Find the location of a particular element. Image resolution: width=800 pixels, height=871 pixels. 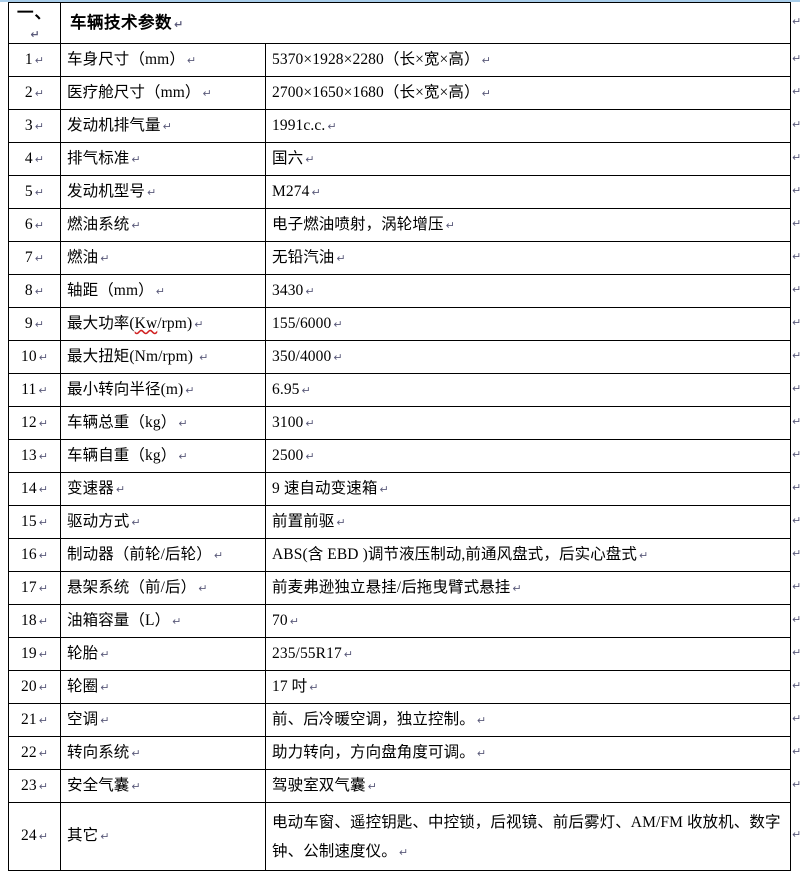

row-label-cell: 轮圈 ↵ is located at coordinates (163, 687).